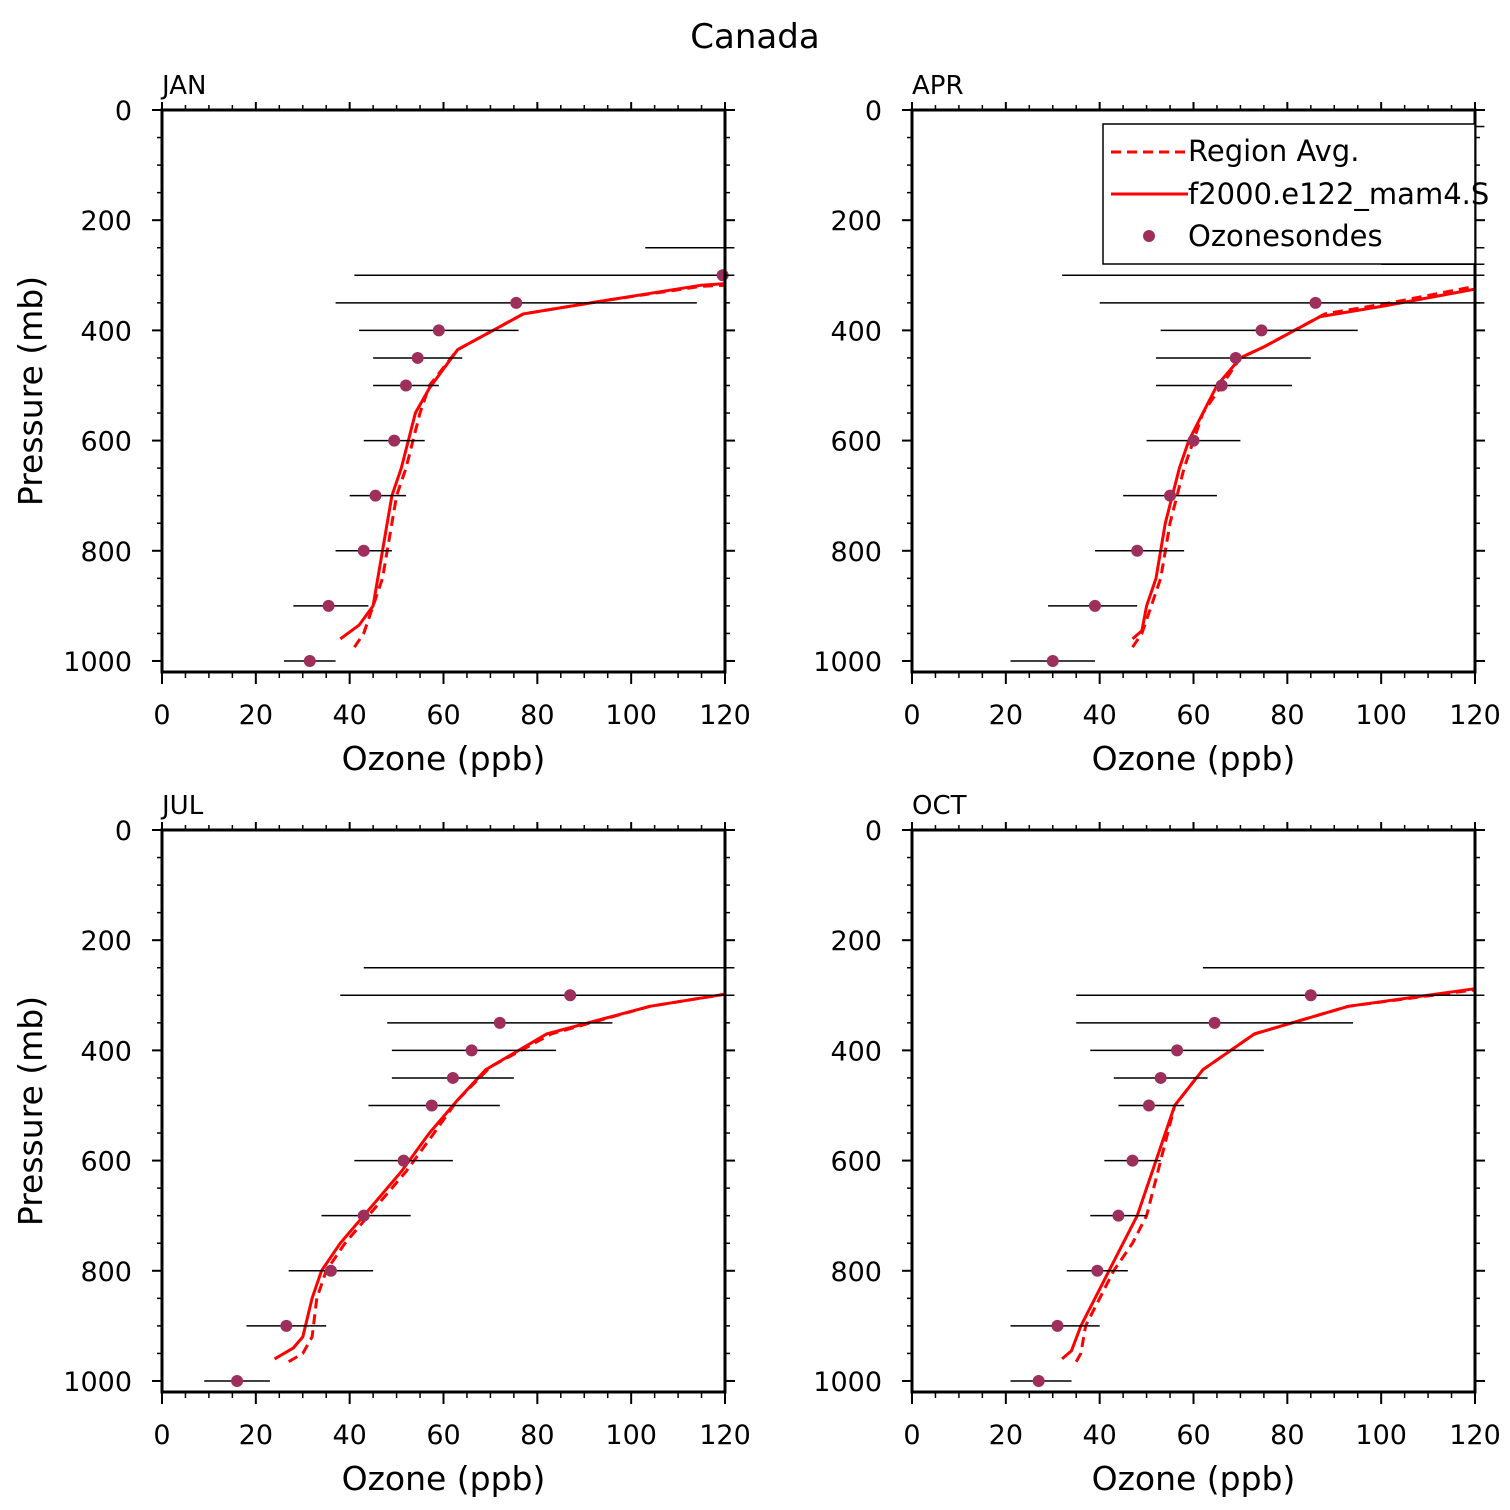  Describe the element at coordinates (939, 806) in the screenshot. I see `panel-label: OCT` at that location.